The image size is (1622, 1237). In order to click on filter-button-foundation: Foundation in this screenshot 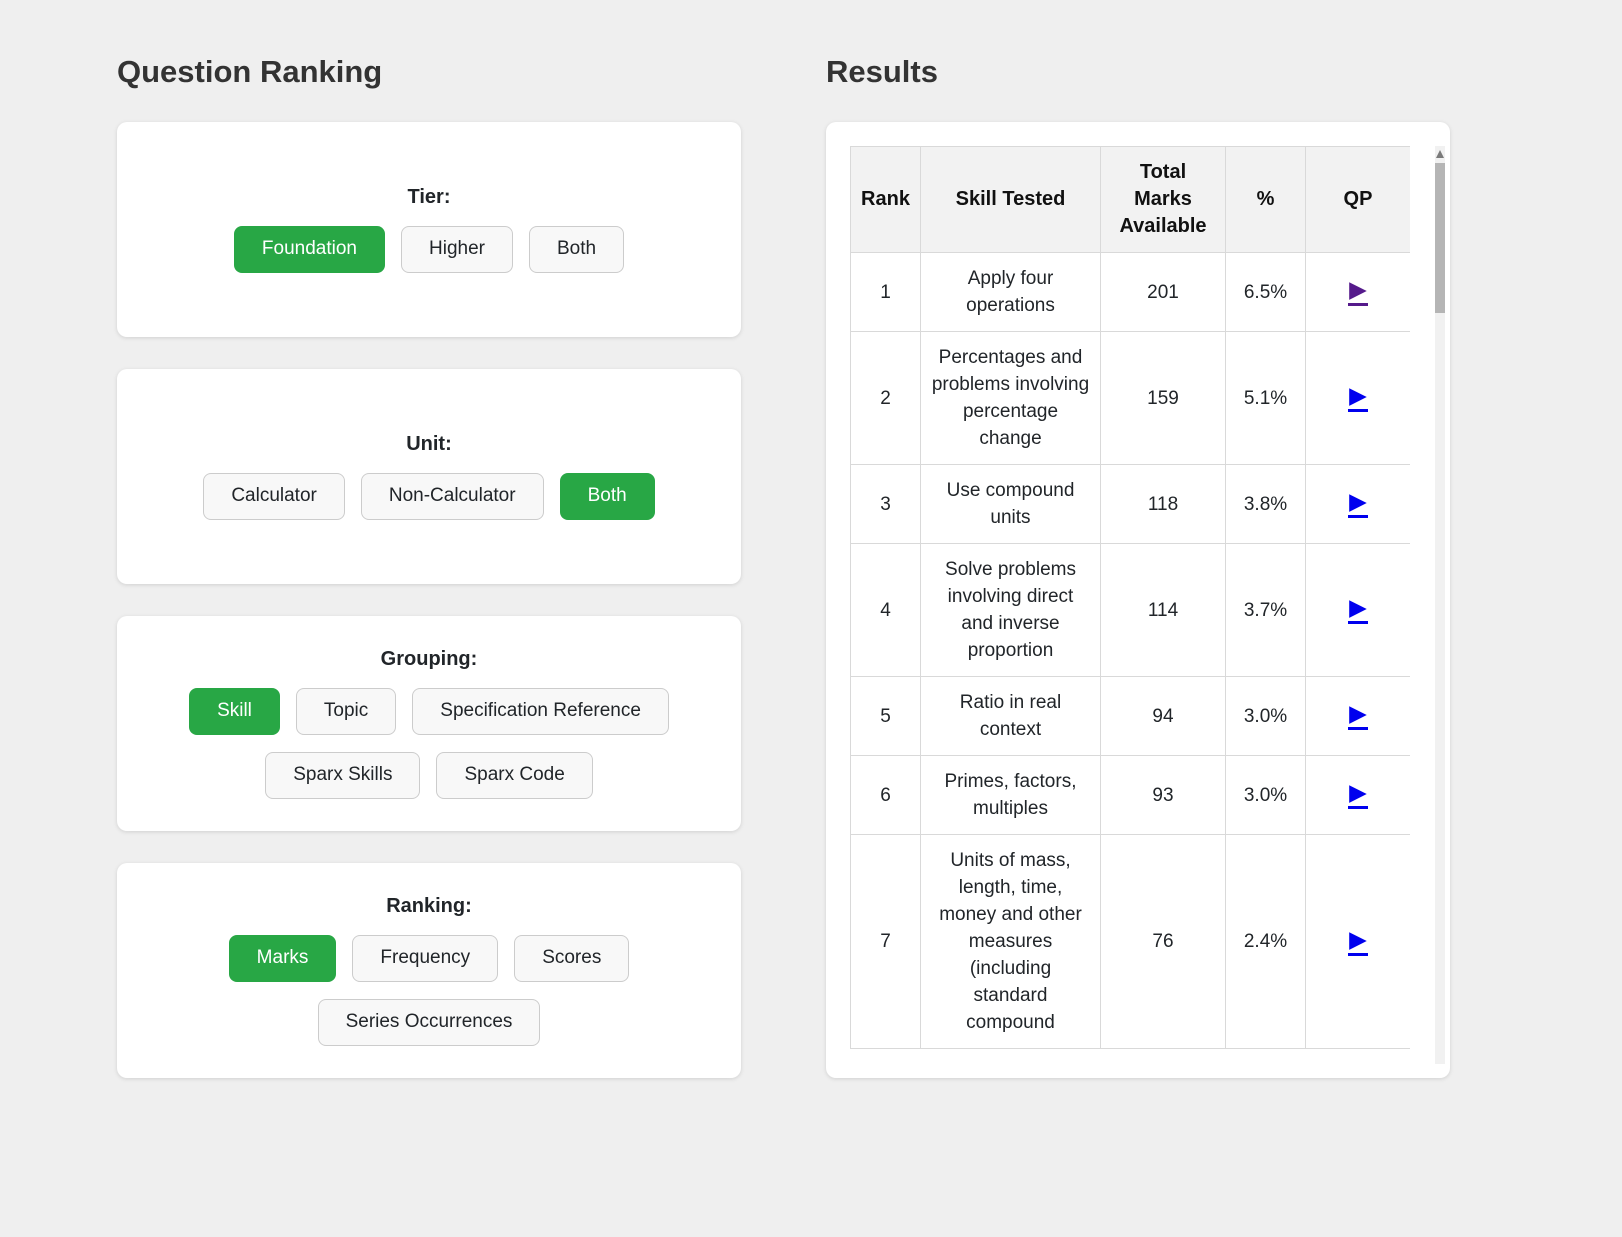, I will do `click(309, 249)`.